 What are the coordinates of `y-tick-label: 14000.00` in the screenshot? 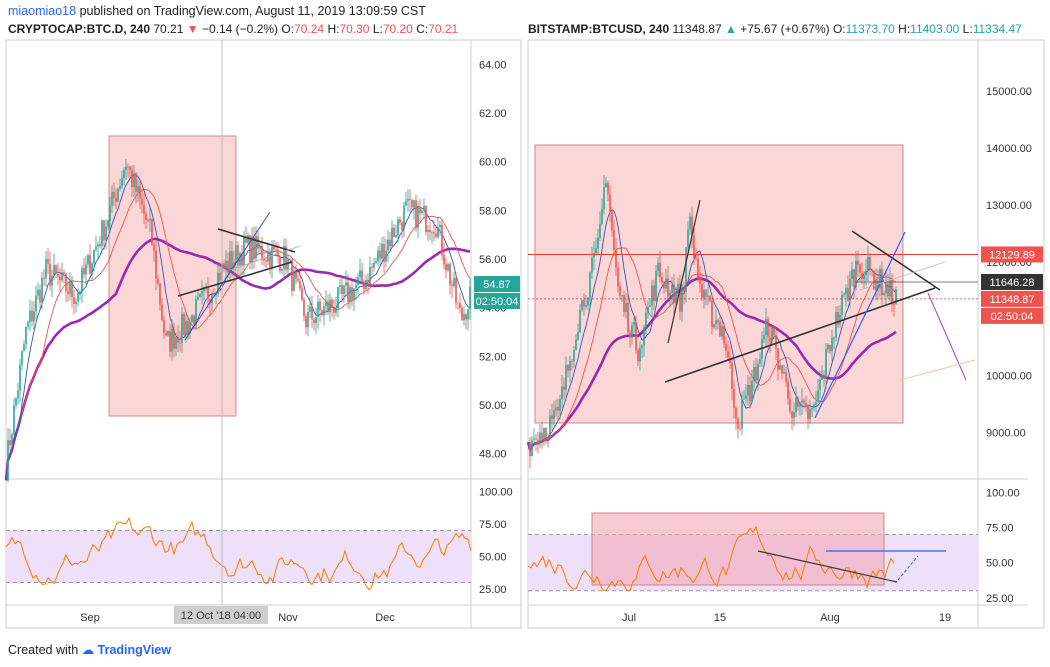 It's located at (1009, 149).